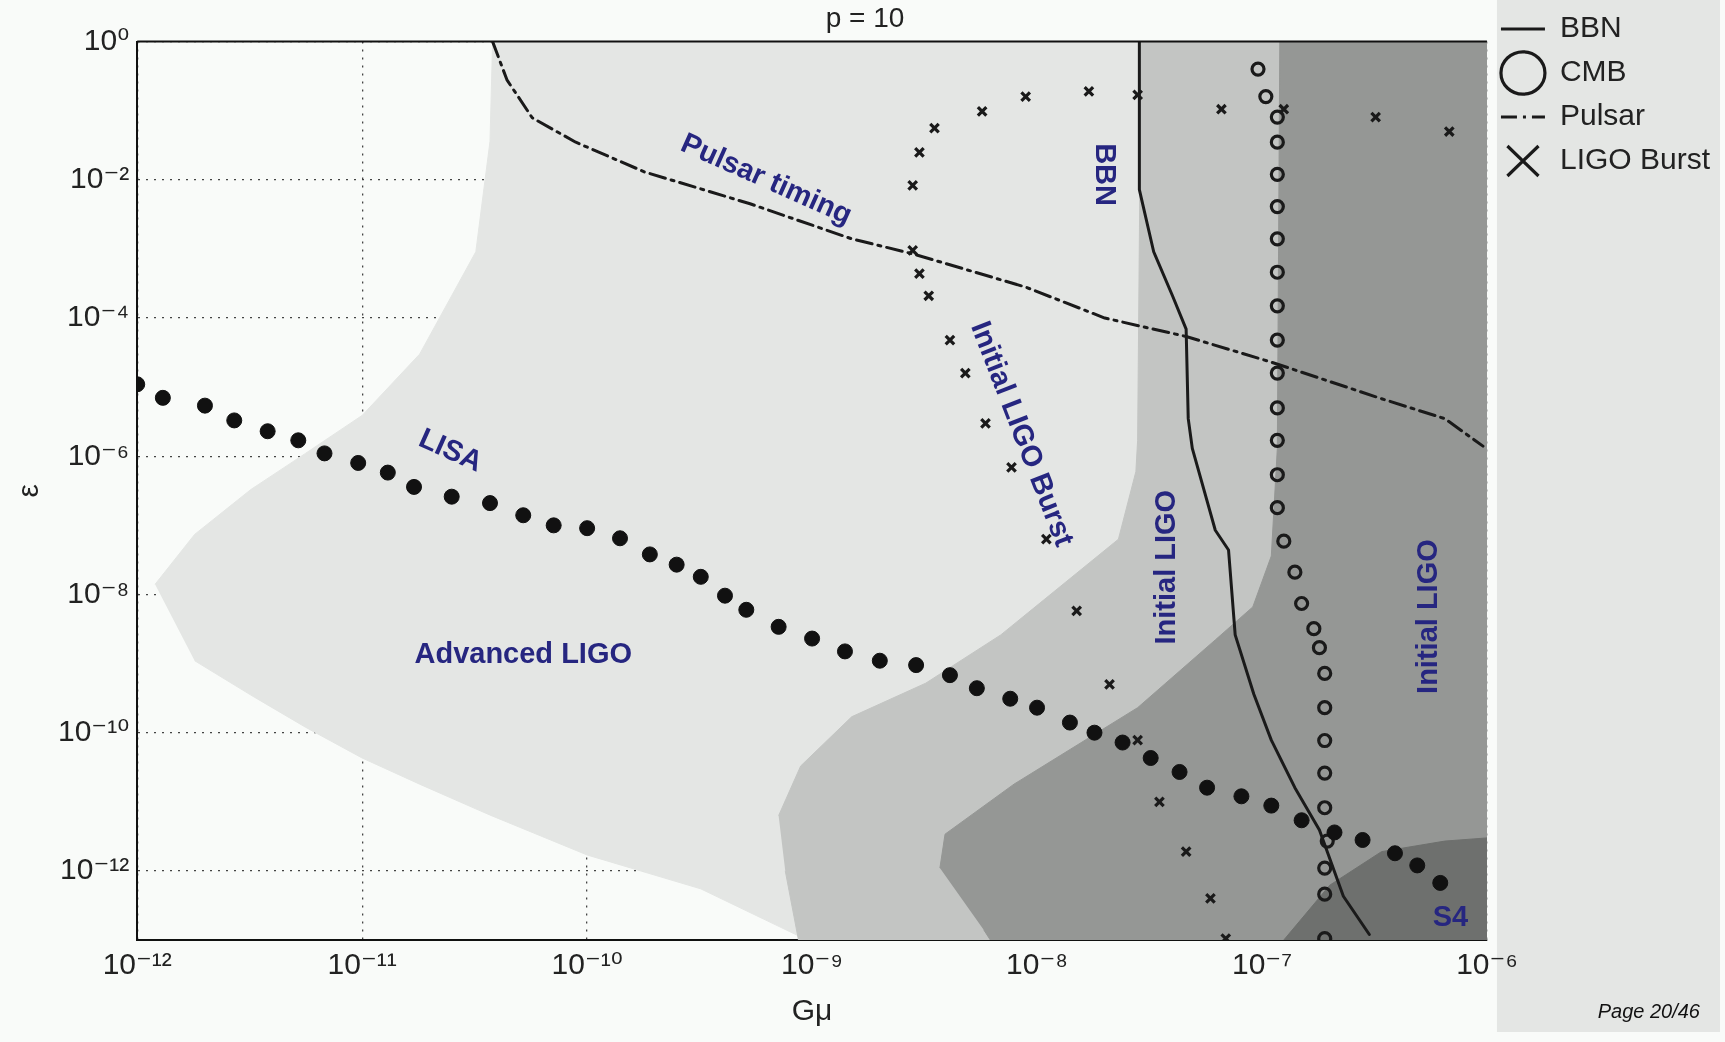 The height and width of the screenshot is (1042, 1725). Describe the element at coordinates (28, 491) in the screenshot. I see `y-axis-title: ε` at that location.